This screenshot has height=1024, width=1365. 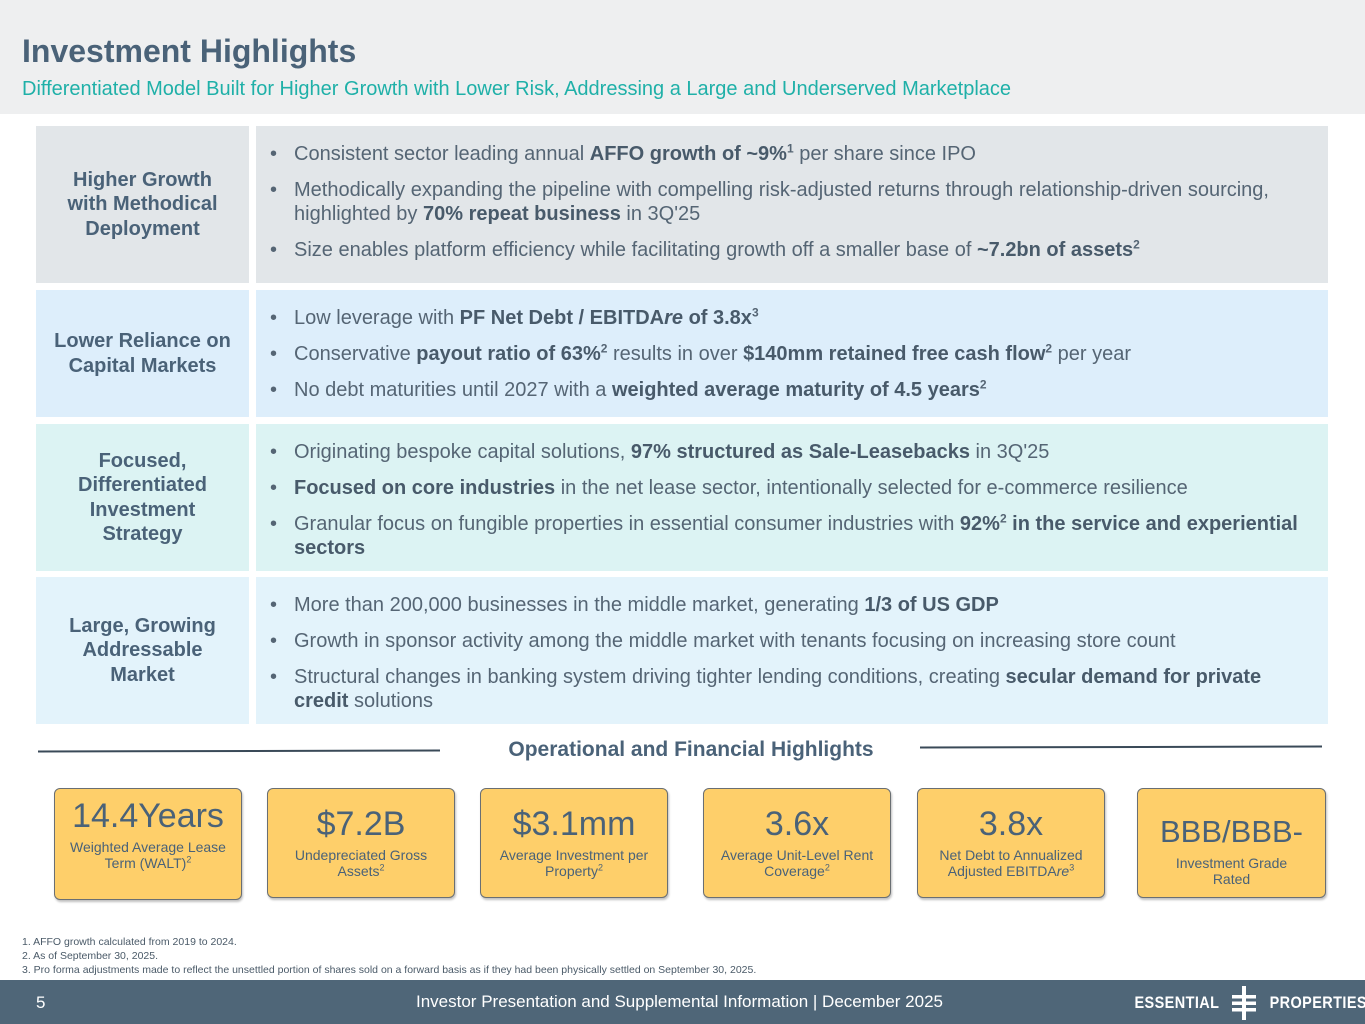 What do you see at coordinates (41, 1002) in the screenshot?
I see `page-number: 5` at bounding box center [41, 1002].